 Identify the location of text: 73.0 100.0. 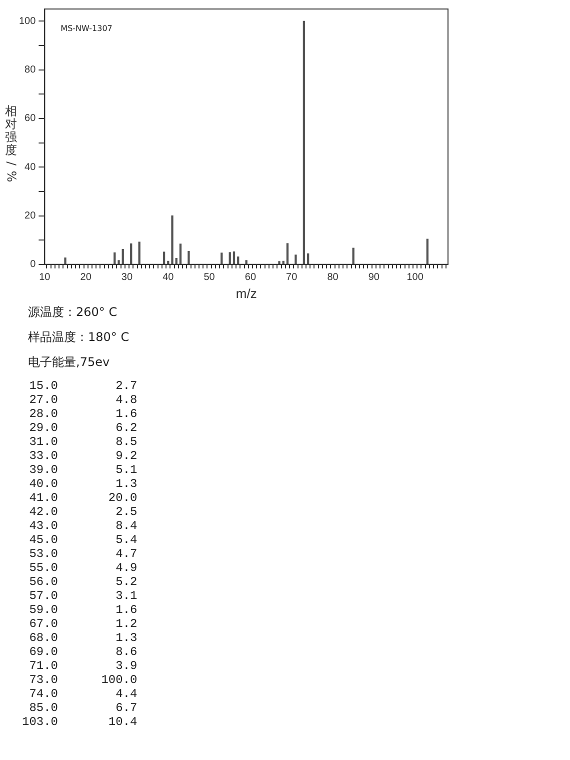
(83, 680).